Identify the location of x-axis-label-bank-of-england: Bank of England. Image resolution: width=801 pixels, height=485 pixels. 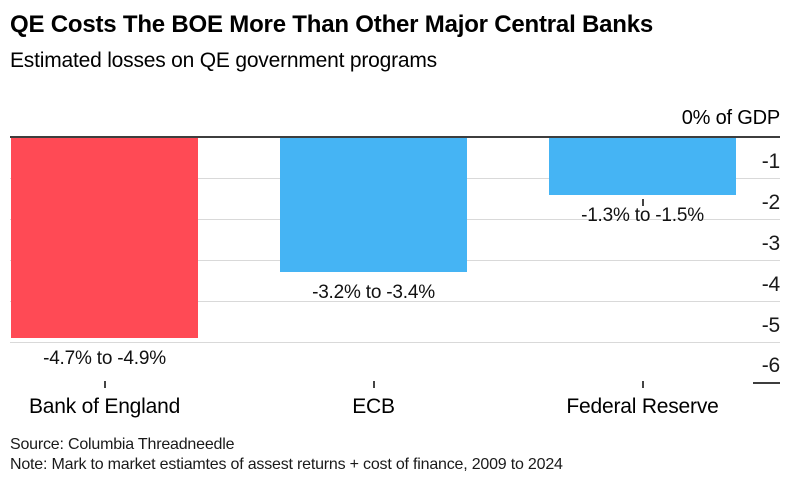
(104, 406).